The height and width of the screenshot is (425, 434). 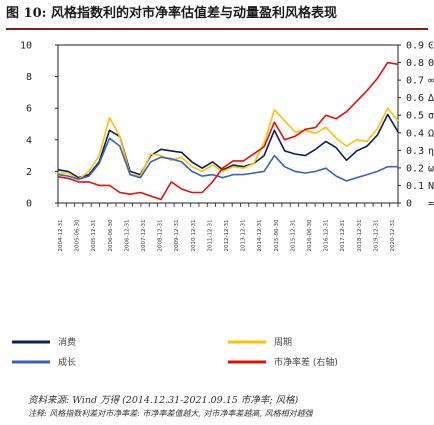 I want to click on x-axis-tick-label: 2014-12-31, so click(x=260, y=236).